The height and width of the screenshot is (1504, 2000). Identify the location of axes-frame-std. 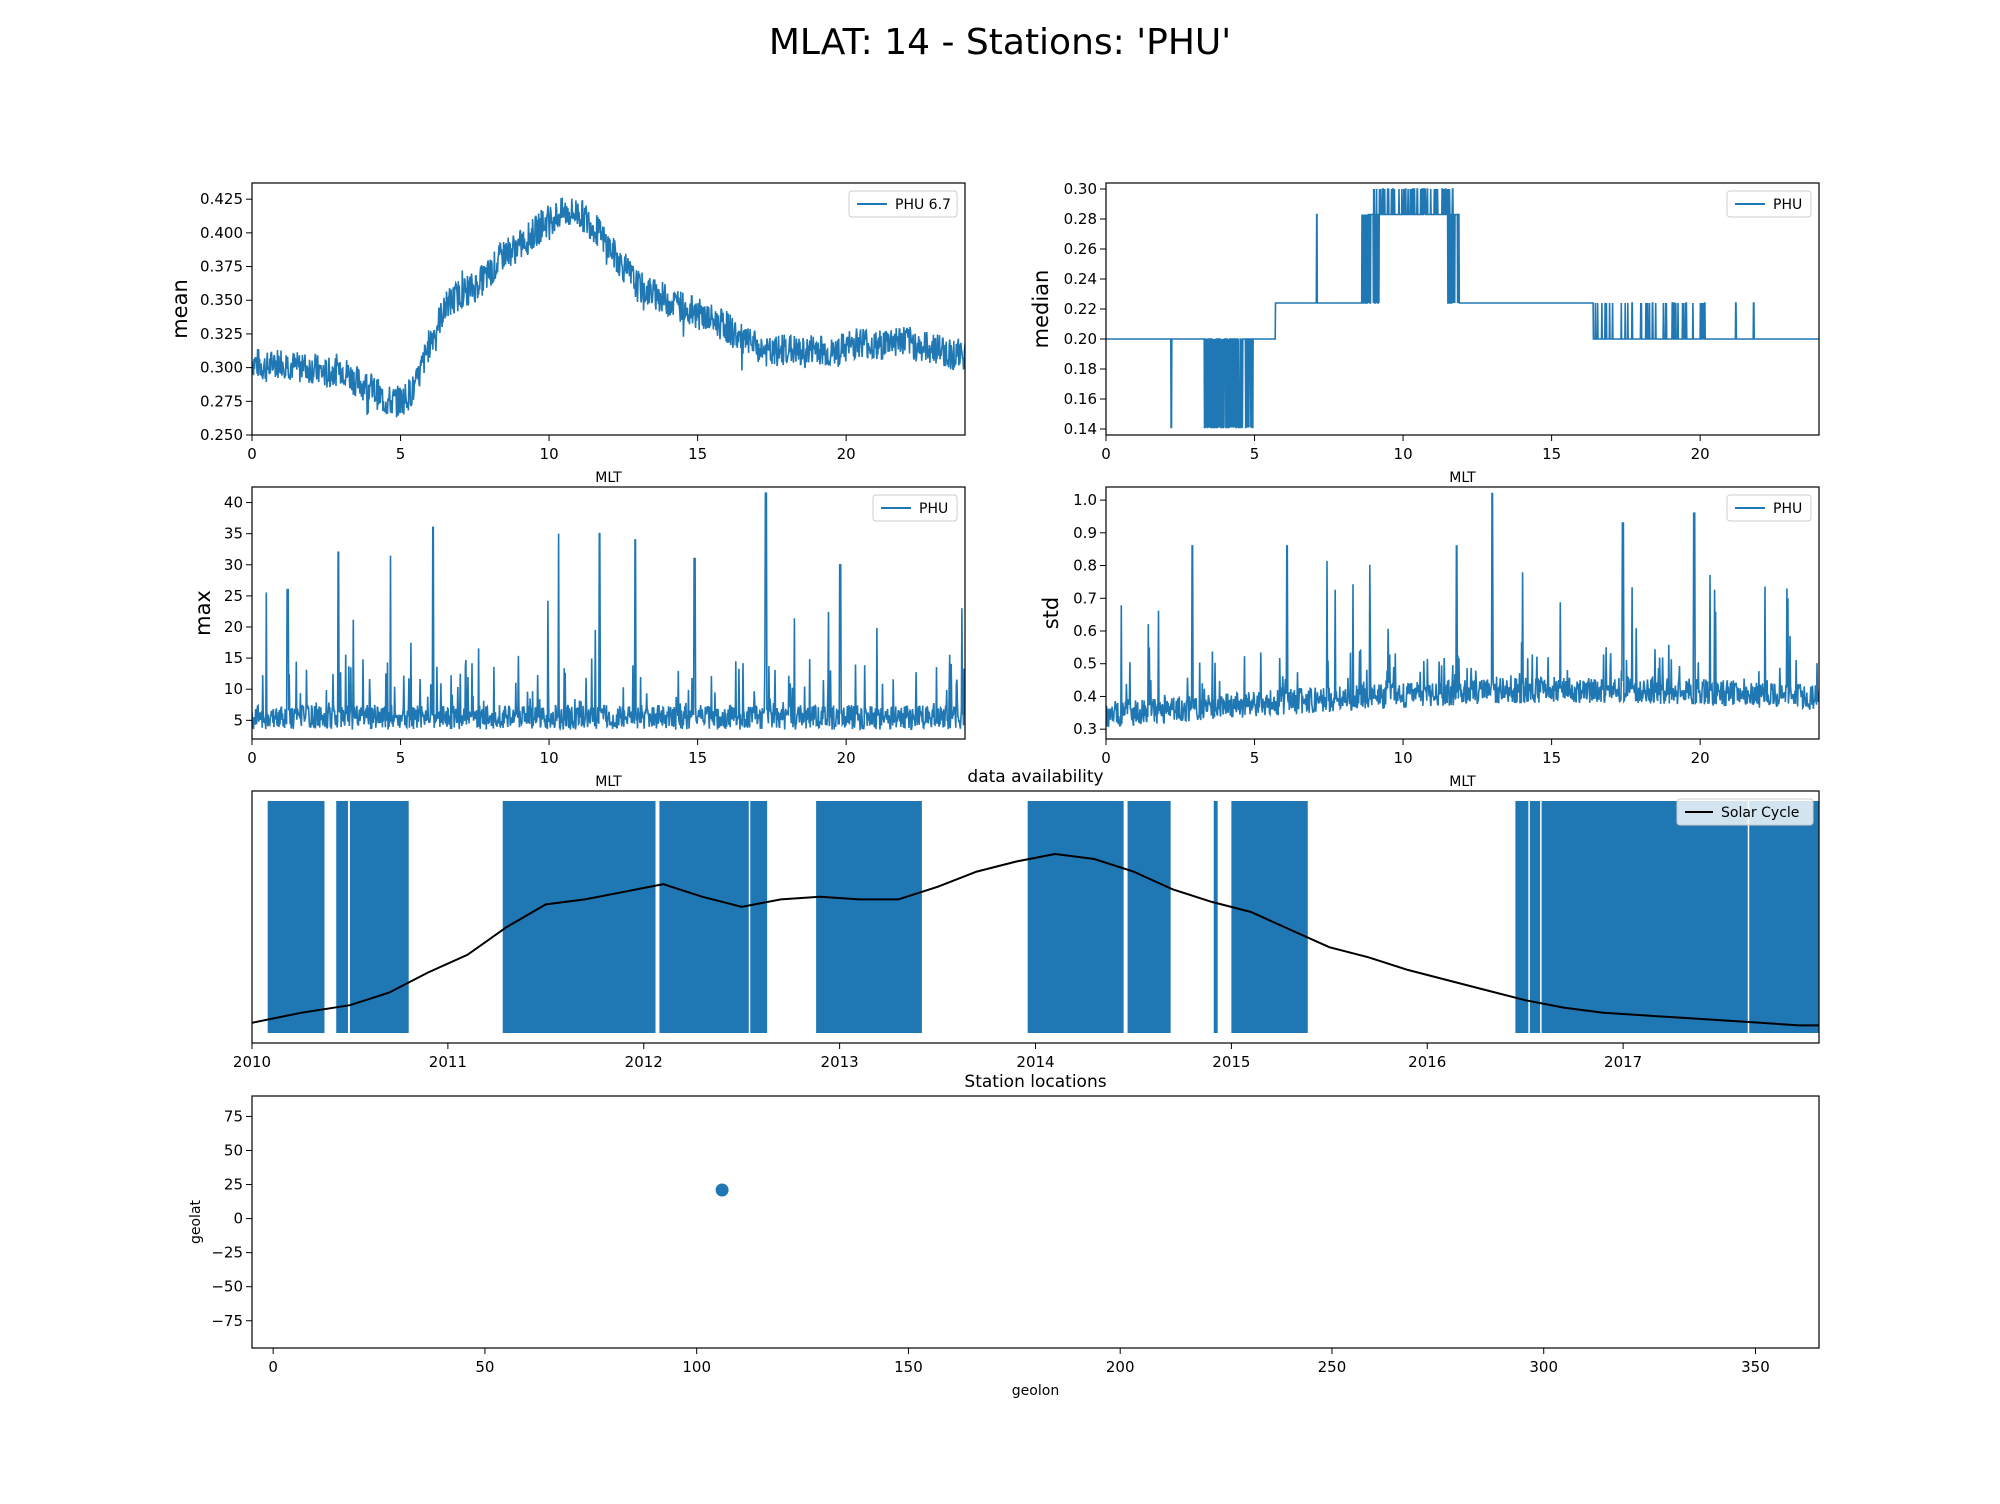
(1462, 613).